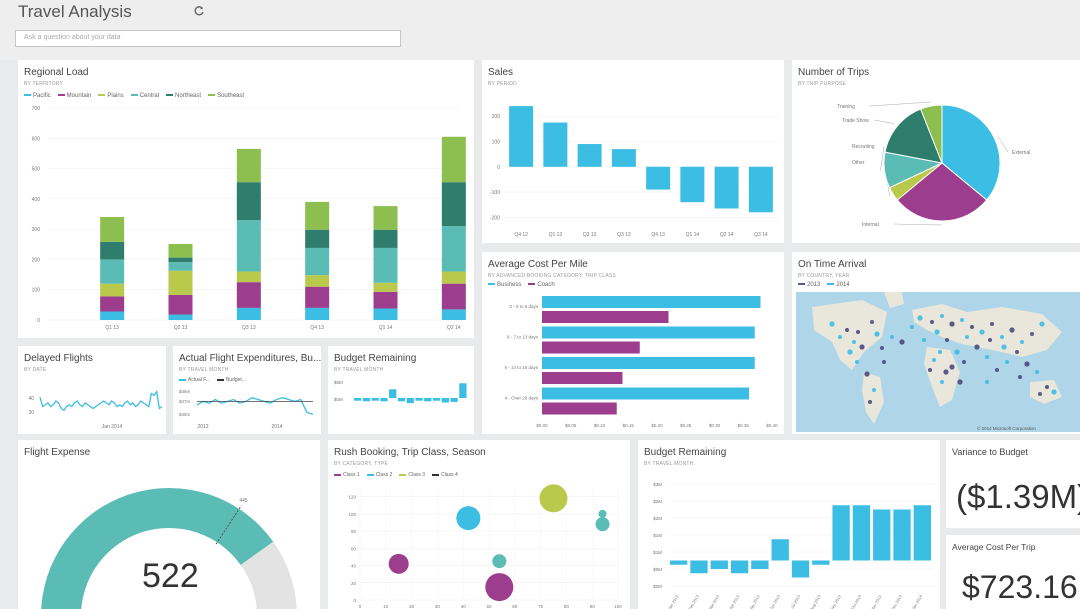 This screenshot has height=609, width=1080. I want to click on refresh-icon, so click(199, 11).